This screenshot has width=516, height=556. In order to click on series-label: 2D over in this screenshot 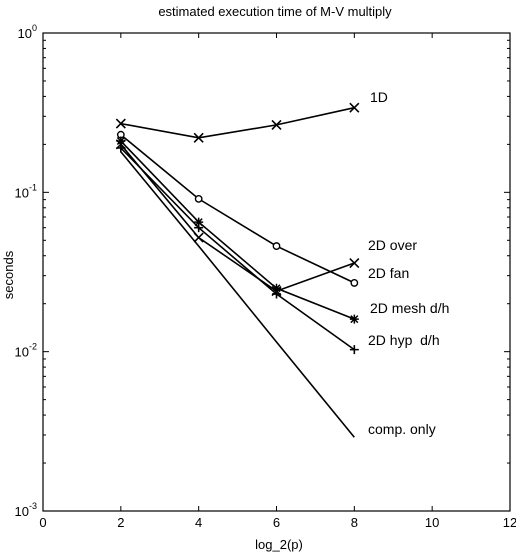, I will do `click(392, 245)`.